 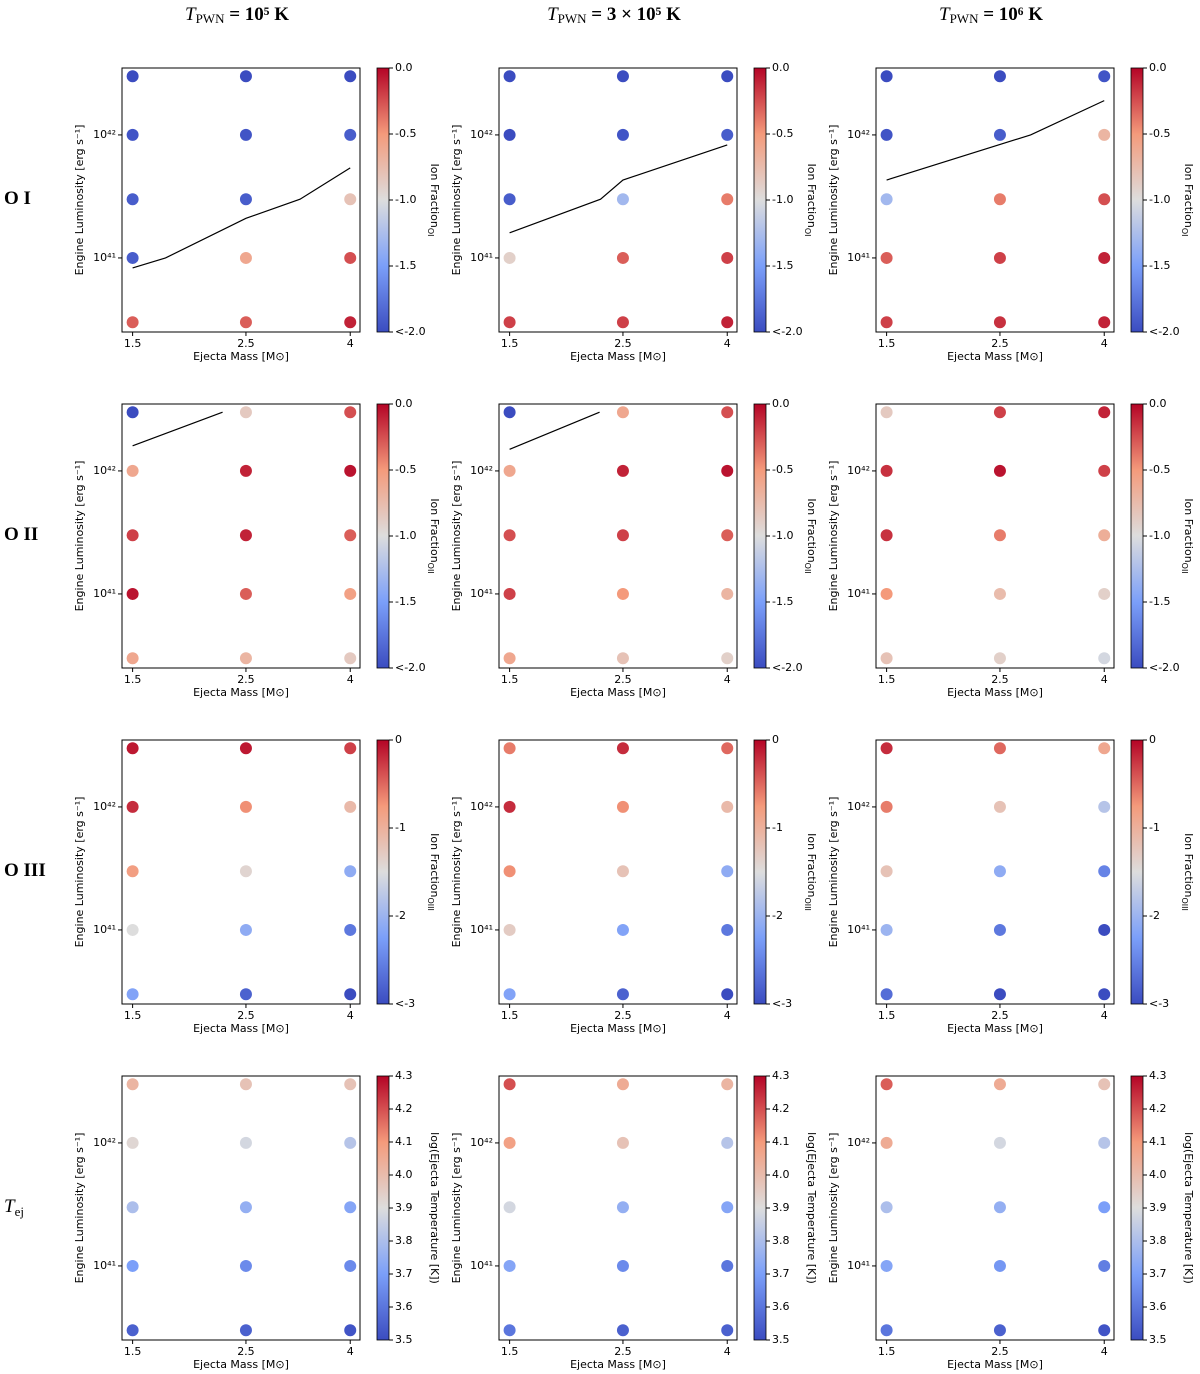 What do you see at coordinates (404, 1306) in the screenshot?
I see `colorbar-tick-label: 3.6` at bounding box center [404, 1306].